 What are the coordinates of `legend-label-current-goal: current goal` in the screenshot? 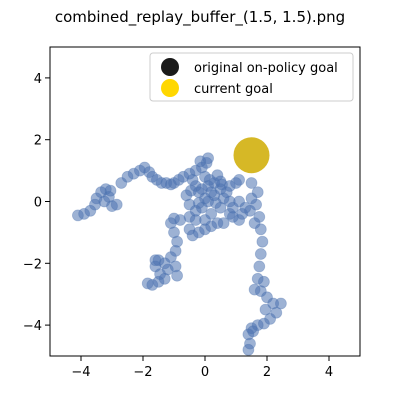 It's located at (233, 89).